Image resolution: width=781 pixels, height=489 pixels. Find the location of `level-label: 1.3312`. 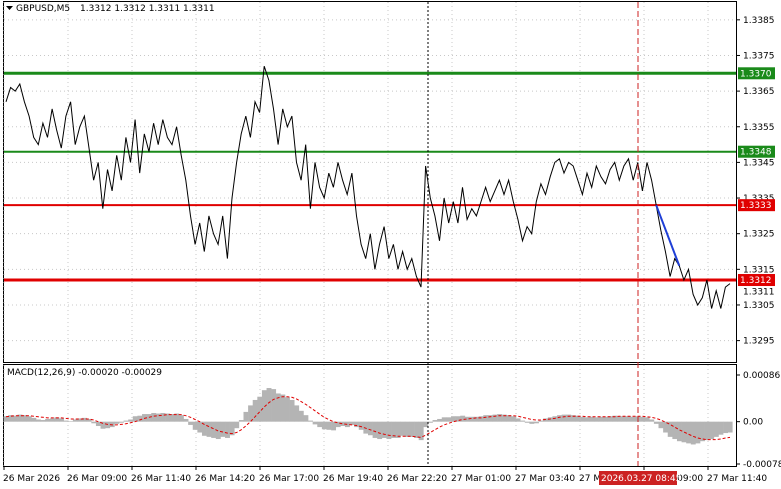

level-label: 1.3312 is located at coordinates (756, 281).